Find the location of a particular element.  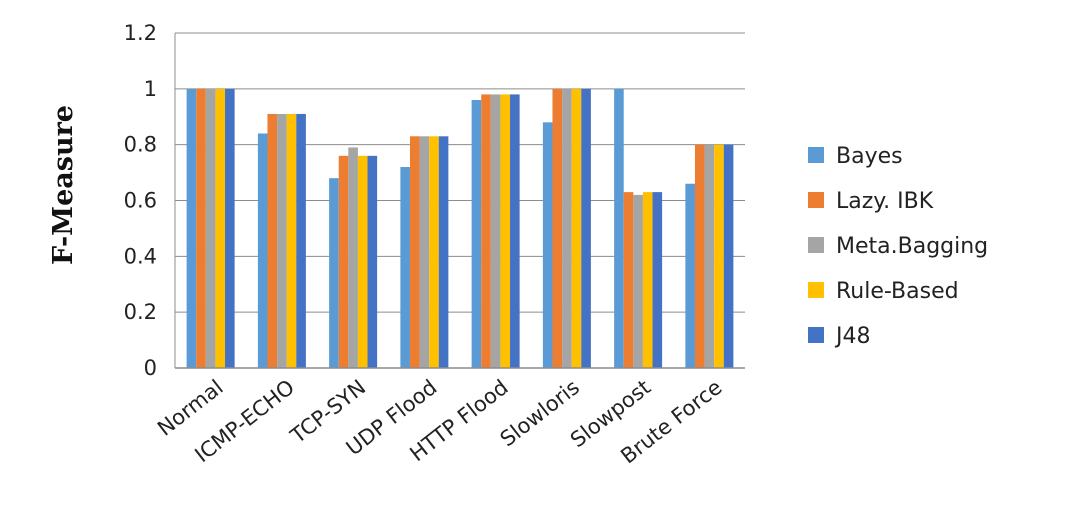

y-tick-label: 0.6 is located at coordinates (140, 201).